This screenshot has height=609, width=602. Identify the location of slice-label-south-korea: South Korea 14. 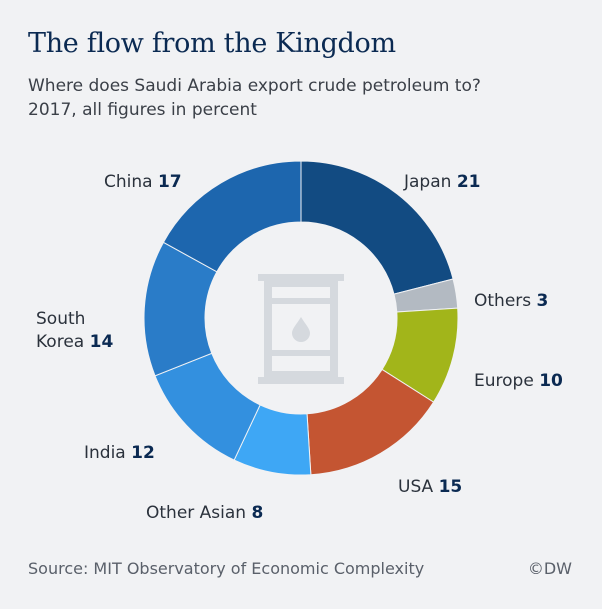
(74, 331).